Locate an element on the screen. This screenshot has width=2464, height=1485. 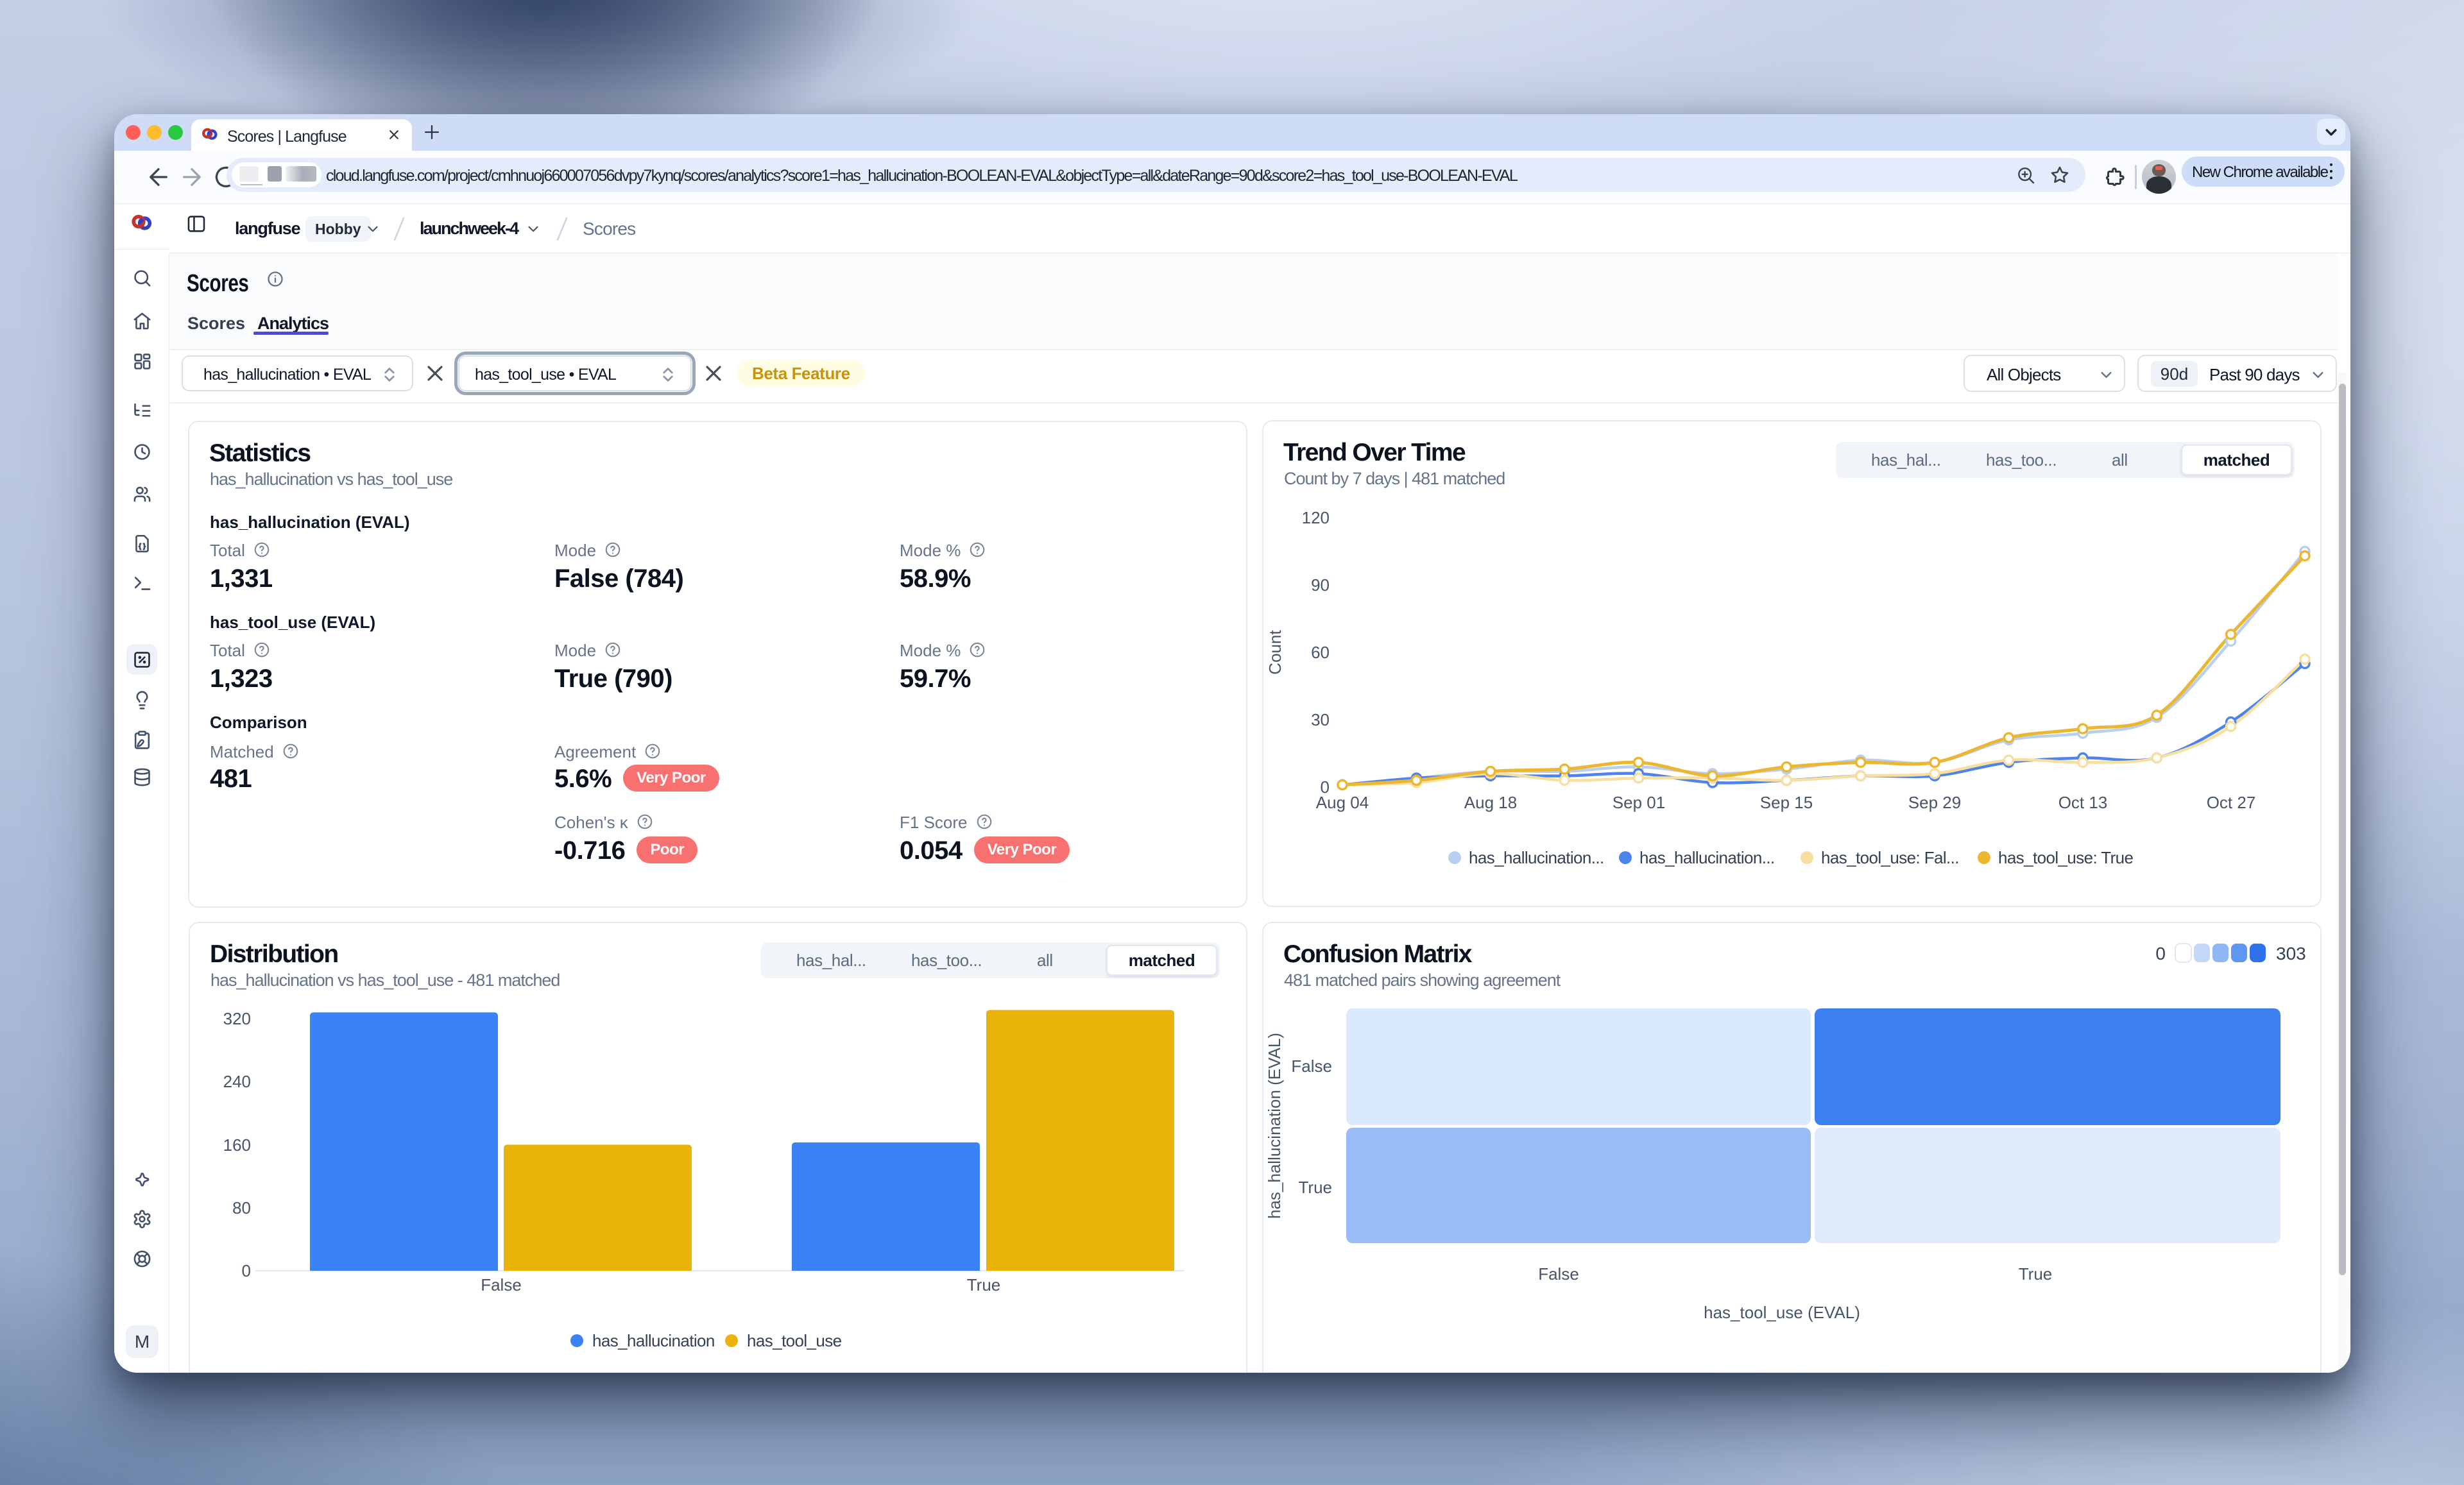
svg-text: 30 is located at coordinates (1321, 719).